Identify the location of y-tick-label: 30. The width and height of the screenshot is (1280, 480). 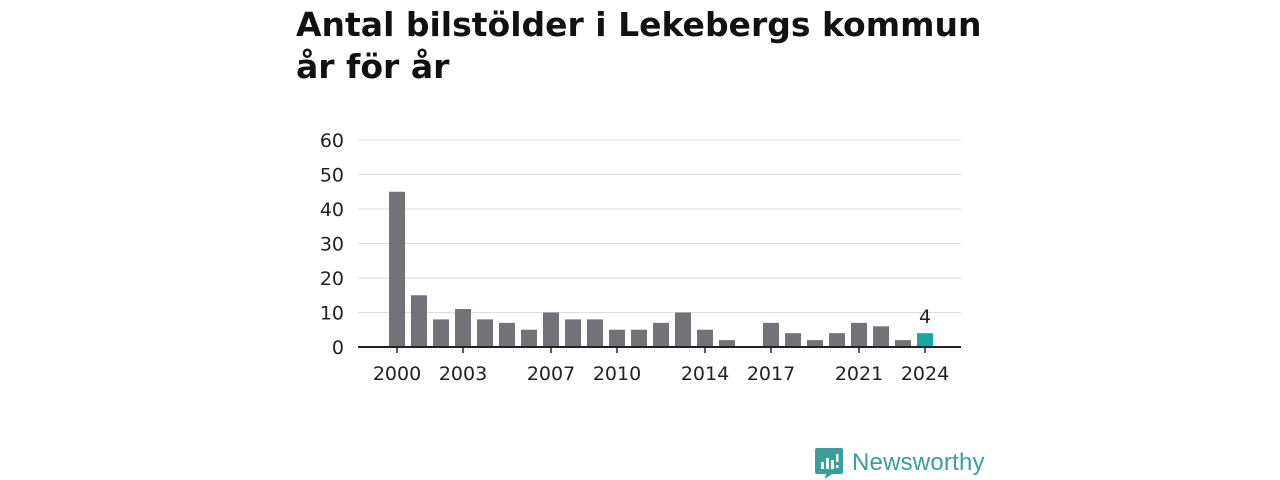
(332, 245).